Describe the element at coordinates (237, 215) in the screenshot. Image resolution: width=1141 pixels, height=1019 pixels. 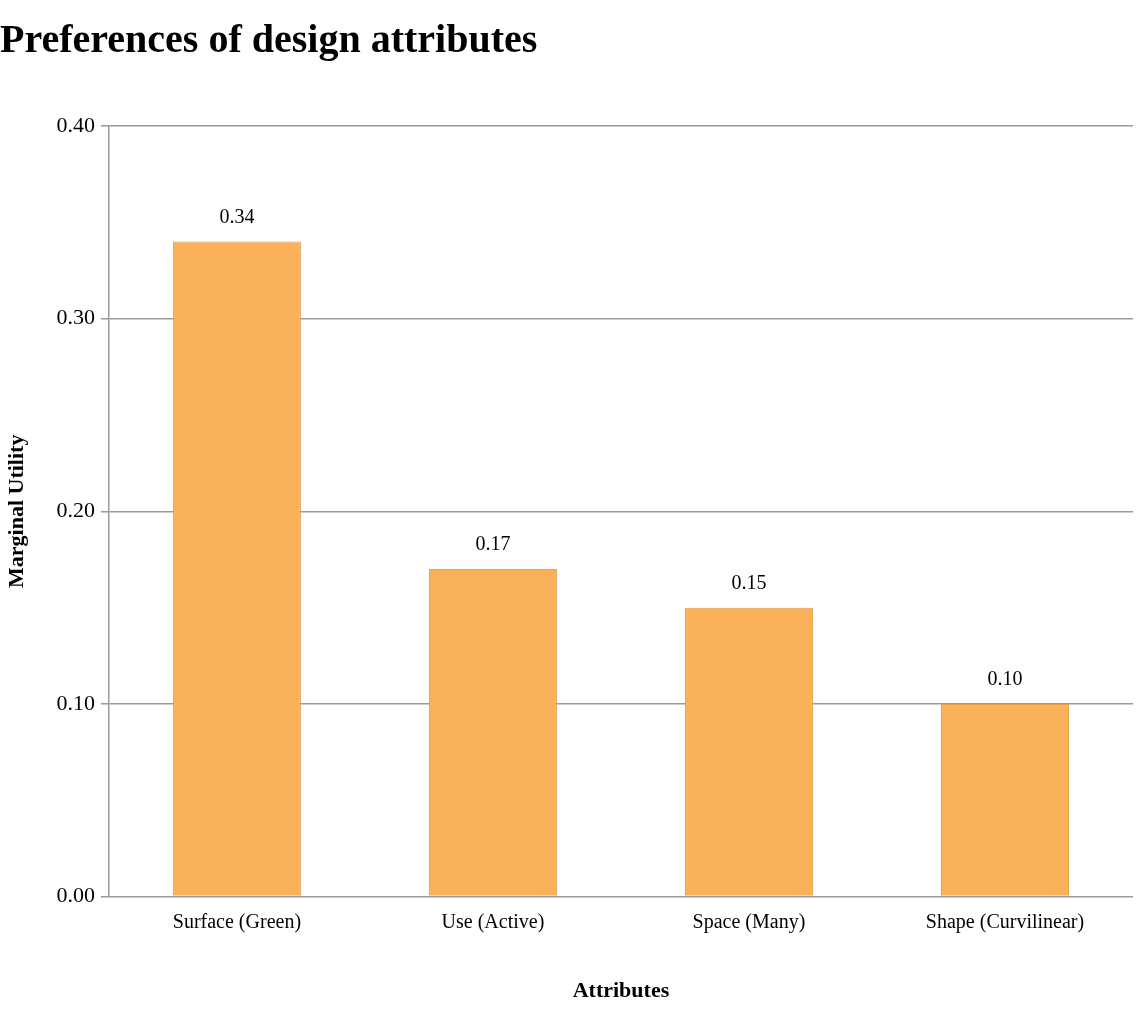
I see `data-label: 0.34` at that location.